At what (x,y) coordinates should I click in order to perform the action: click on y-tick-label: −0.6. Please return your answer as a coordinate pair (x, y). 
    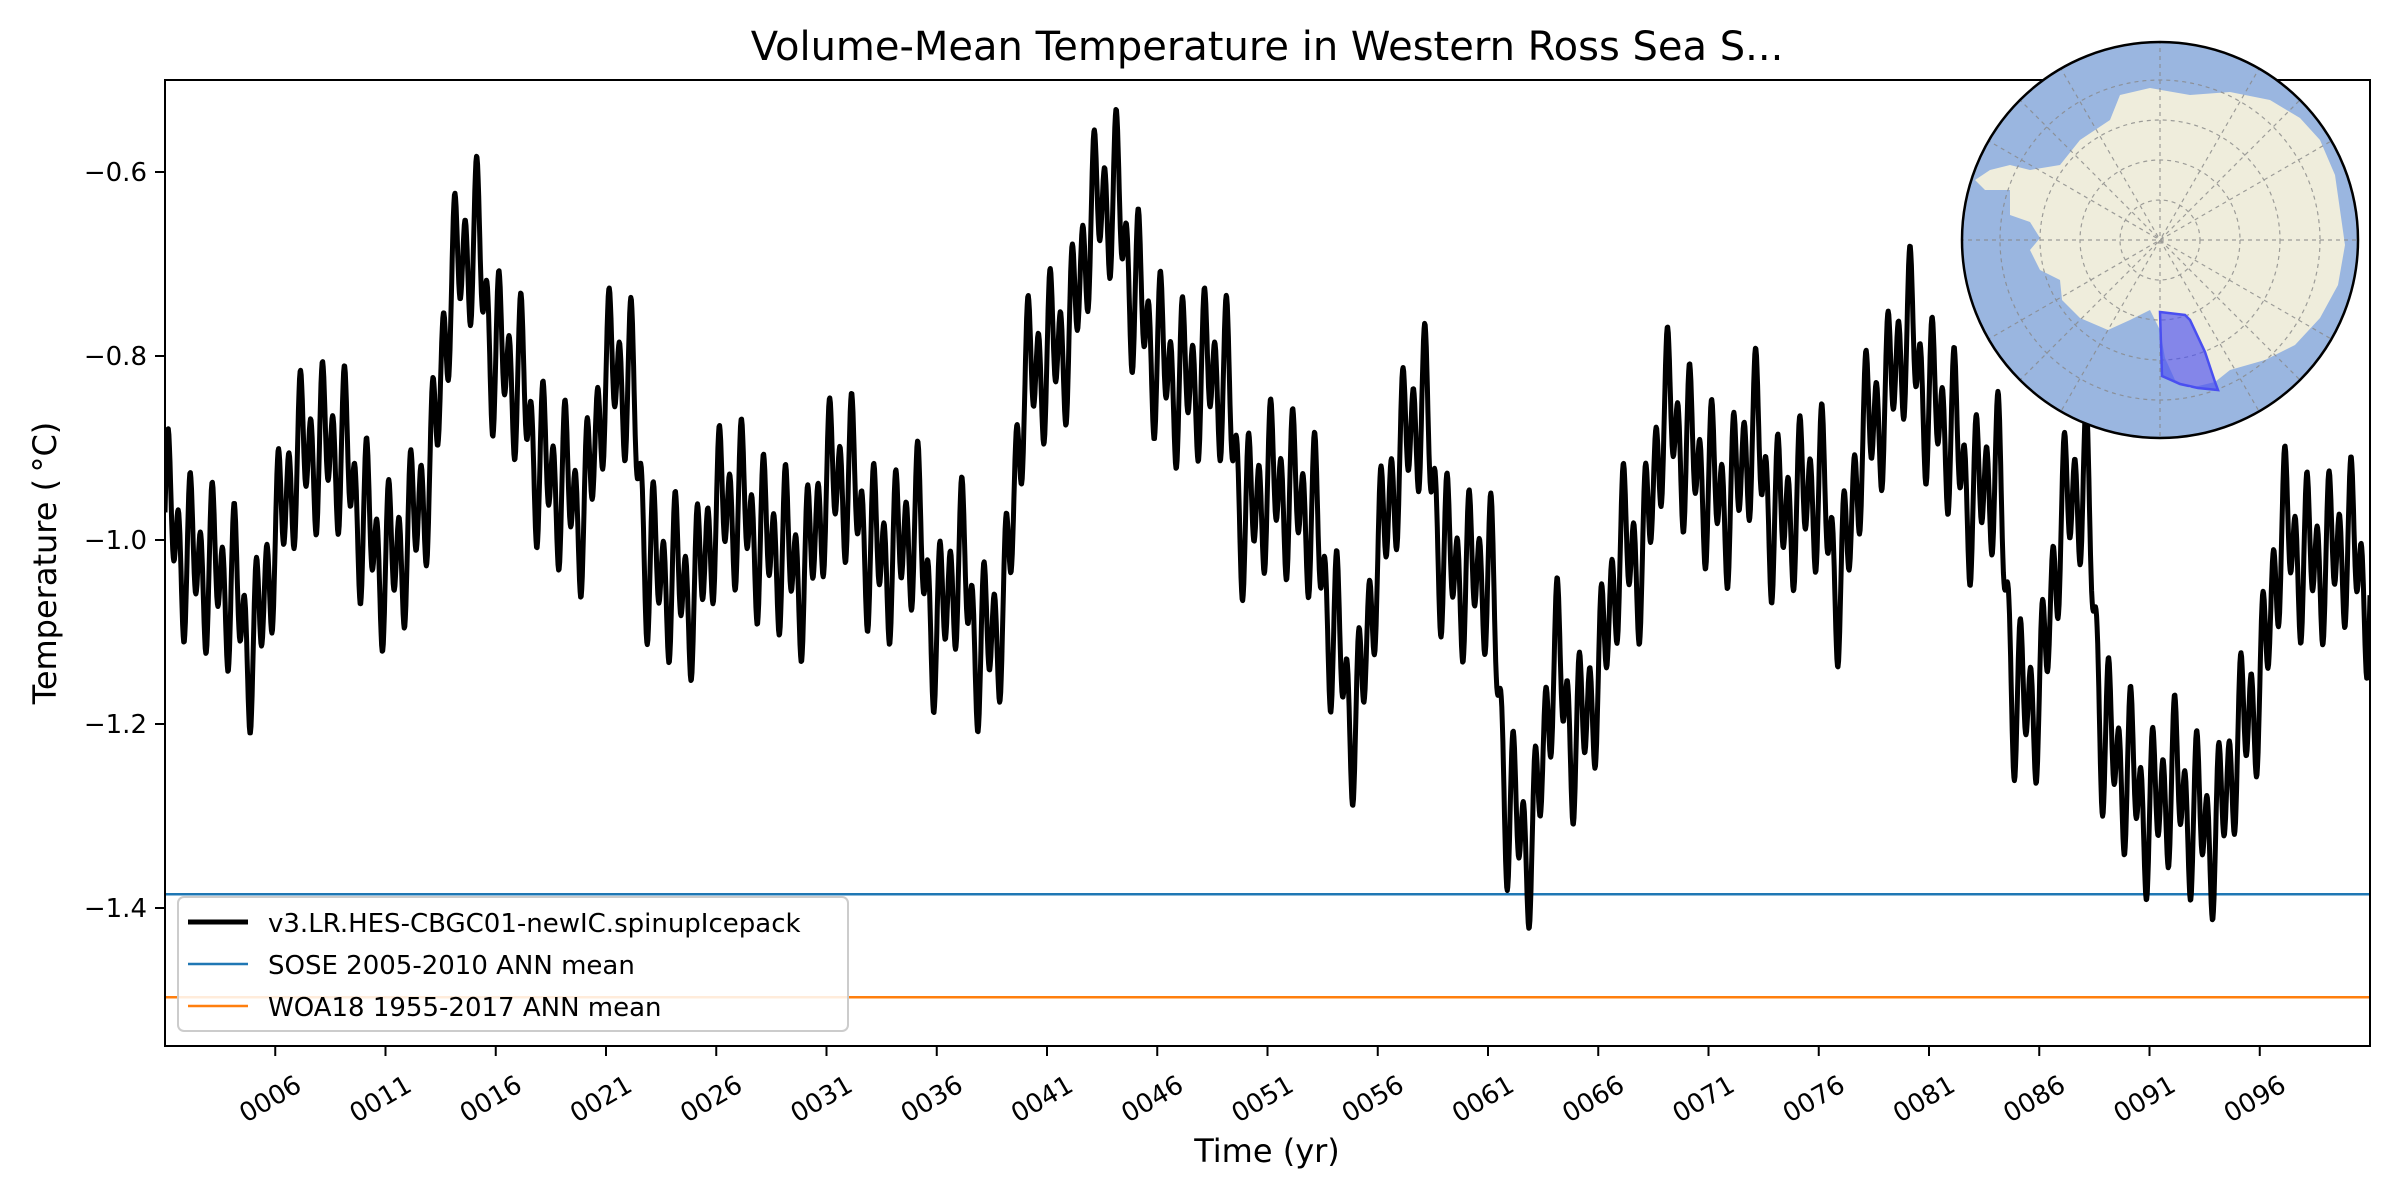
    Looking at the image, I should click on (115, 173).